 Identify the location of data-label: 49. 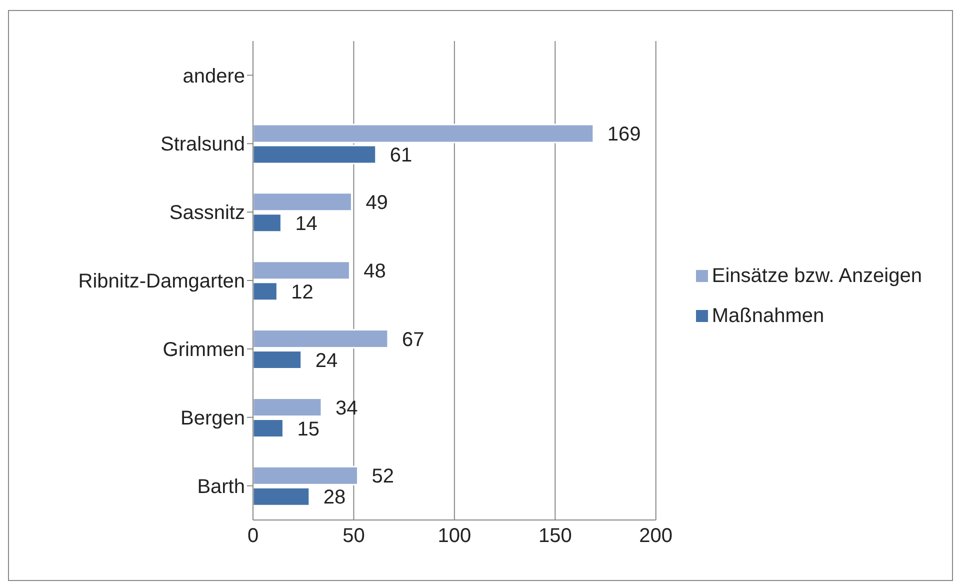
(377, 203).